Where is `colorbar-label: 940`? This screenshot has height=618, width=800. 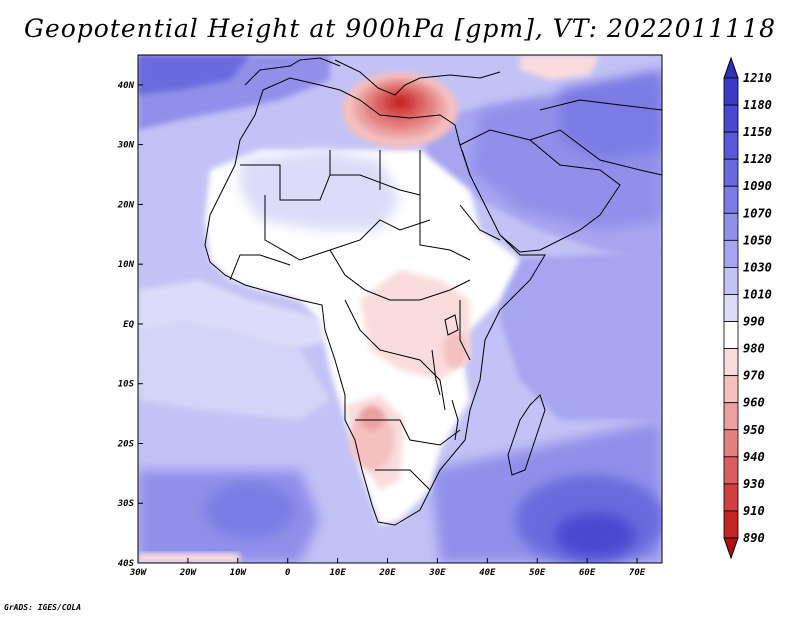
colorbar-label: 940 is located at coordinates (754, 457).